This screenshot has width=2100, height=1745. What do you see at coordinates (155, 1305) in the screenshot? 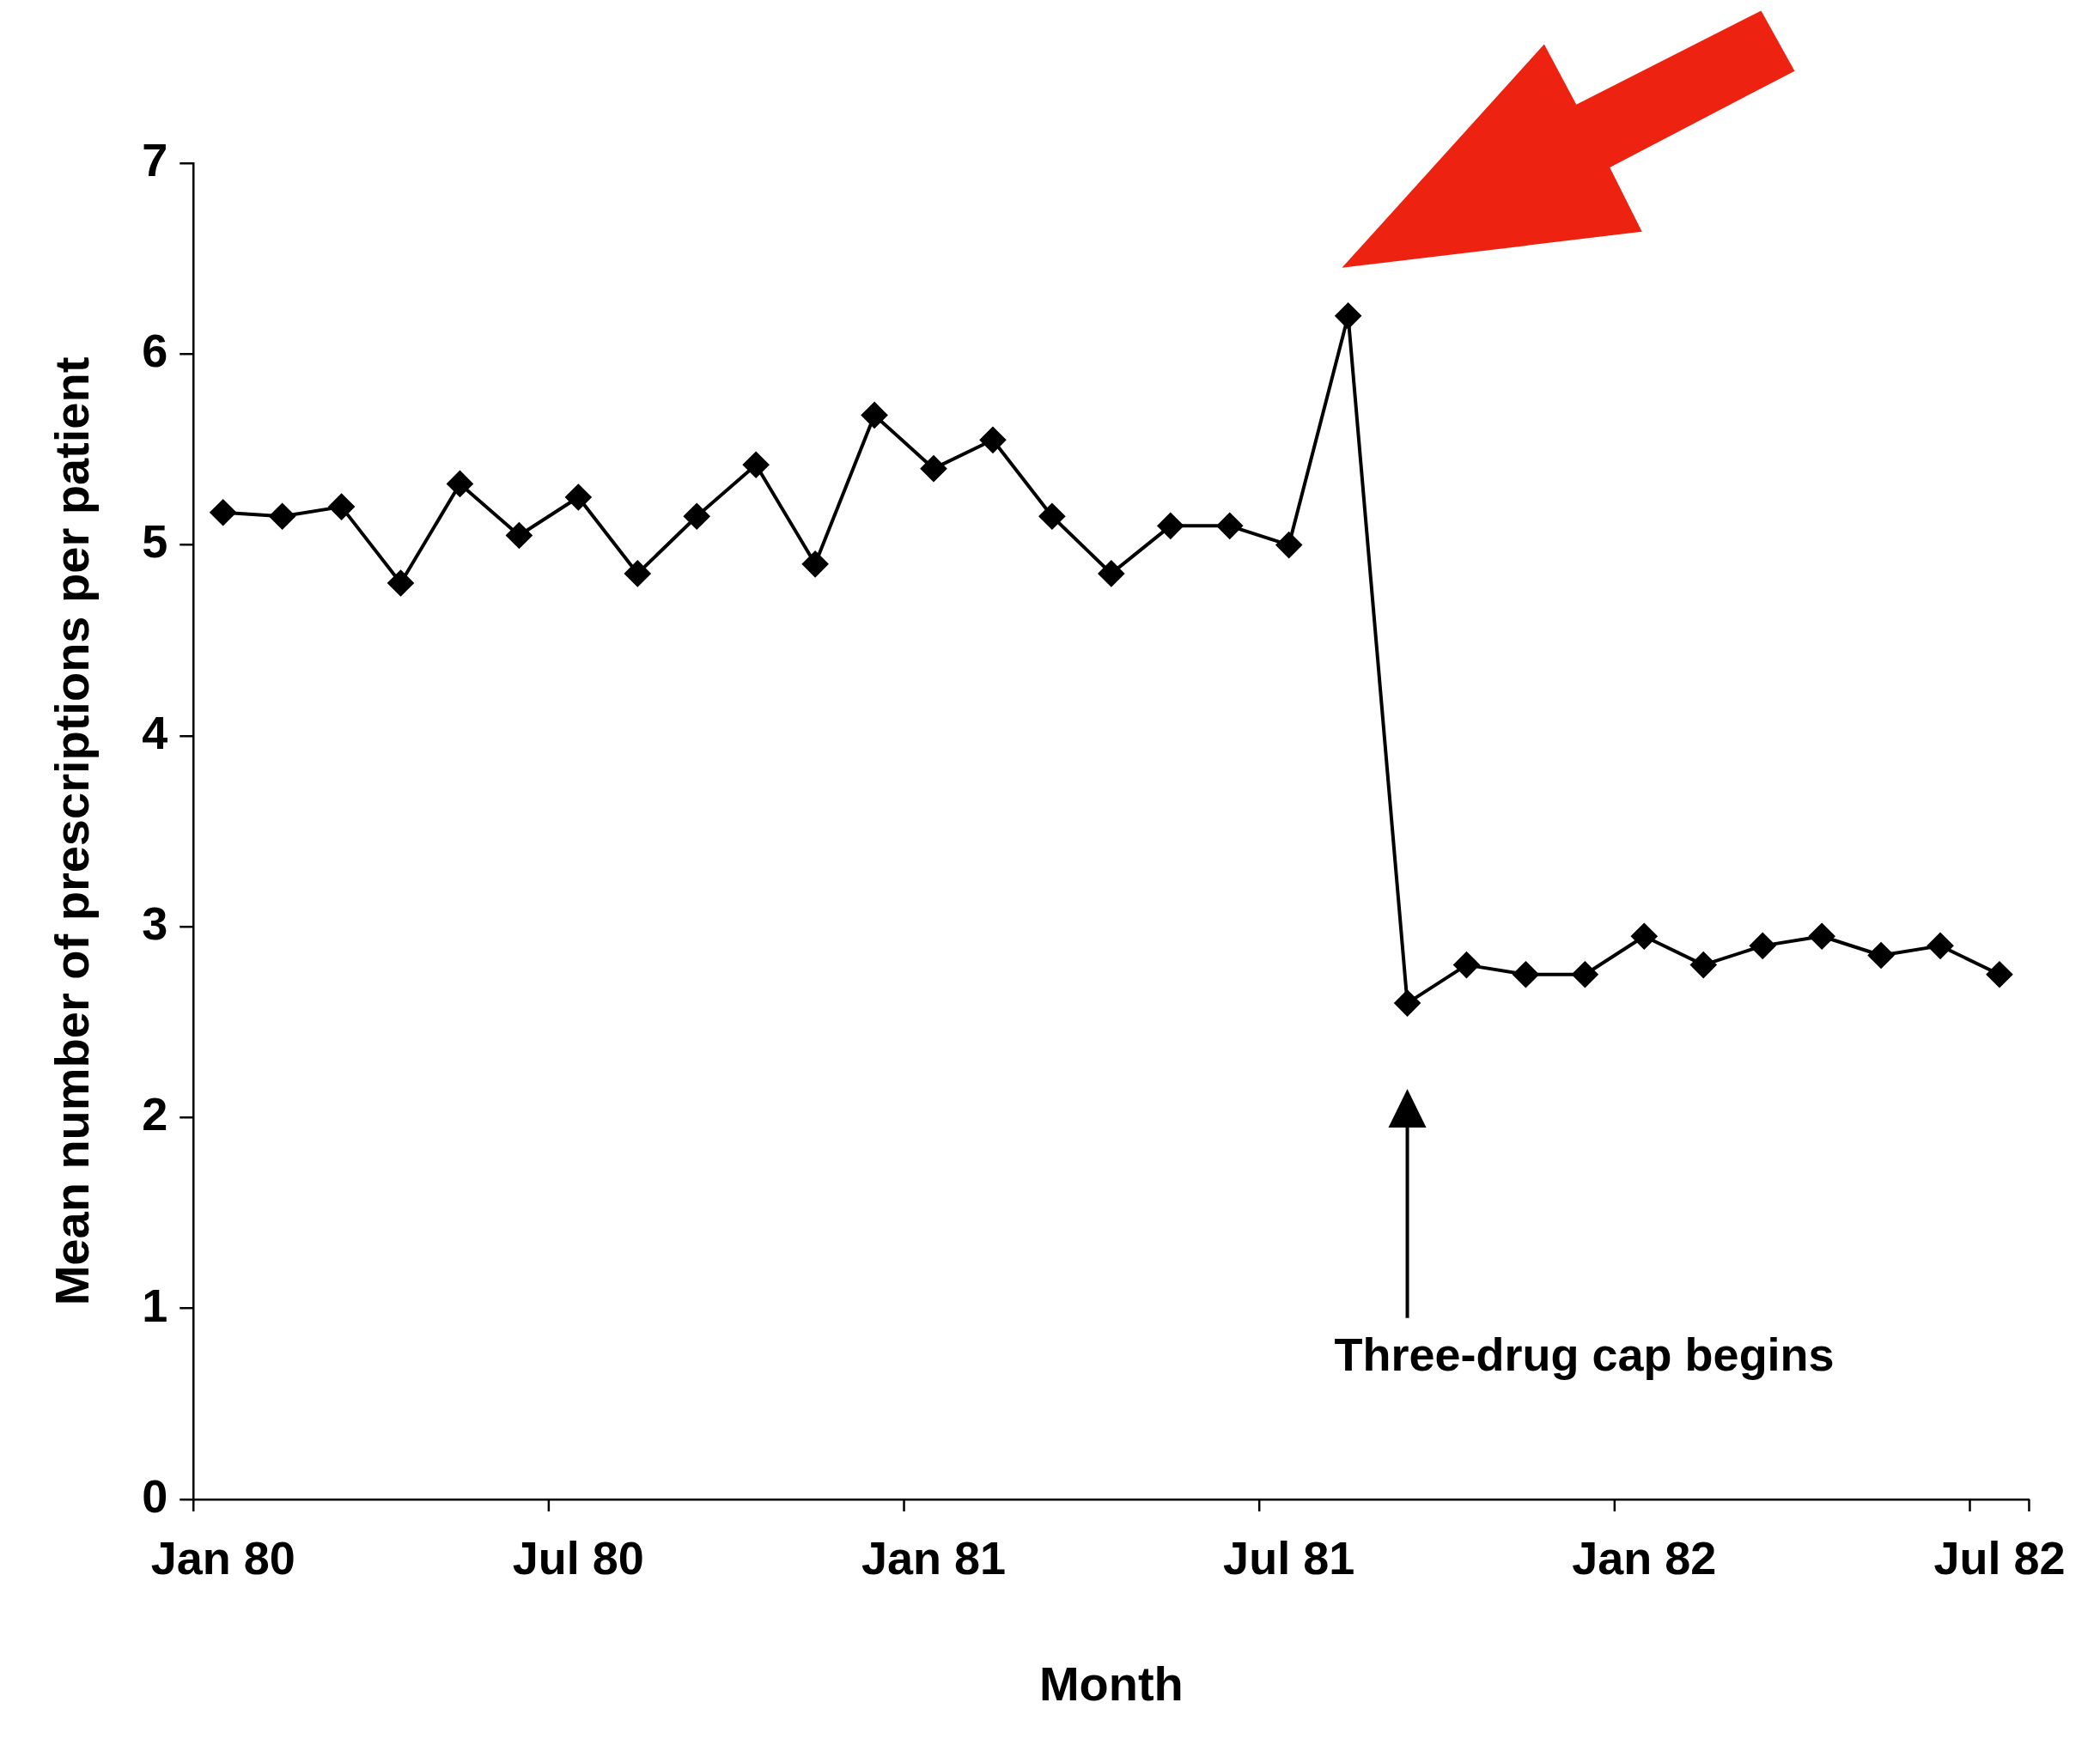
I see `y-tick-label: 1` at bounding box center [155, 1305].